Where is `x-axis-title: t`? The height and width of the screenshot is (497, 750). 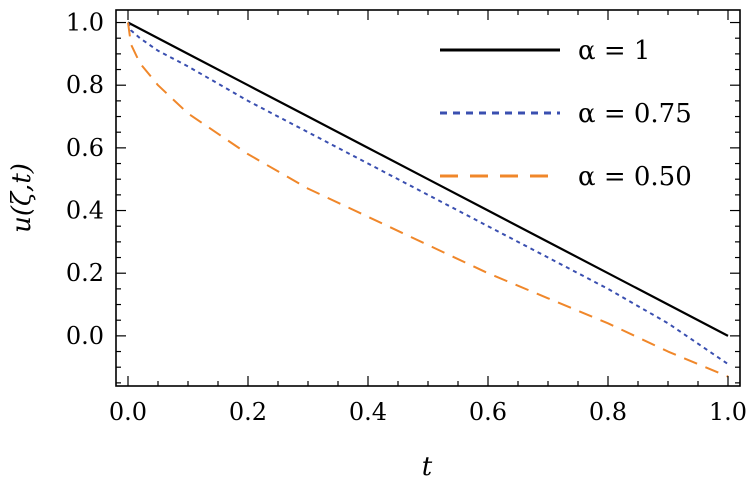 x-axis-title: t is located at coordinates (427, 467).